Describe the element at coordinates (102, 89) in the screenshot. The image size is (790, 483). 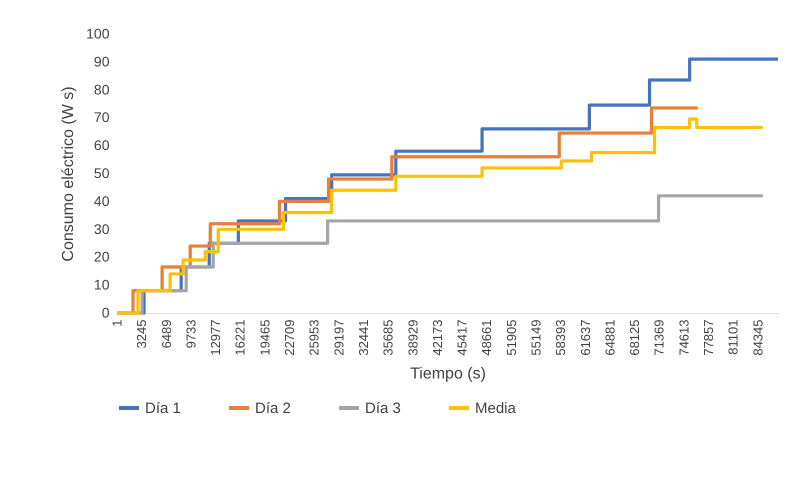
I see `y-tick-label: 80` at that location.